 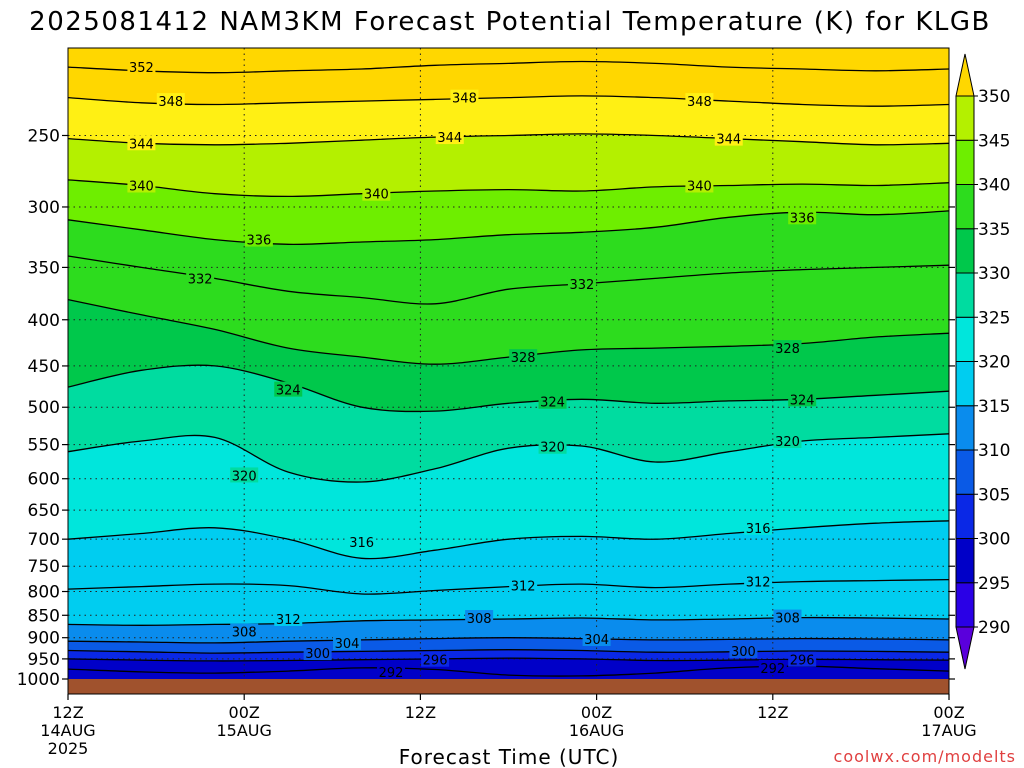 I want to click on colorbar-low-arrow, so click(x=965, y=648).